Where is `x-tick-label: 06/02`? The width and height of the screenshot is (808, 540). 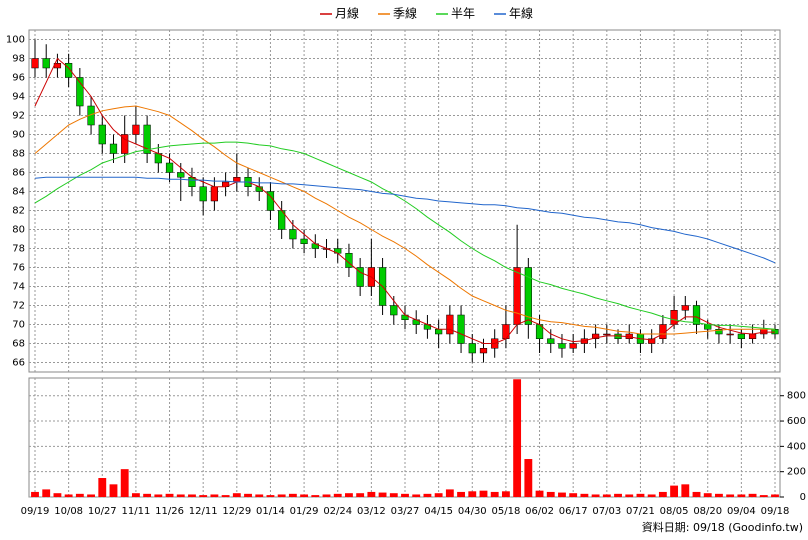
x-tick-label: 06/02 is located at coordinates (539, 511).